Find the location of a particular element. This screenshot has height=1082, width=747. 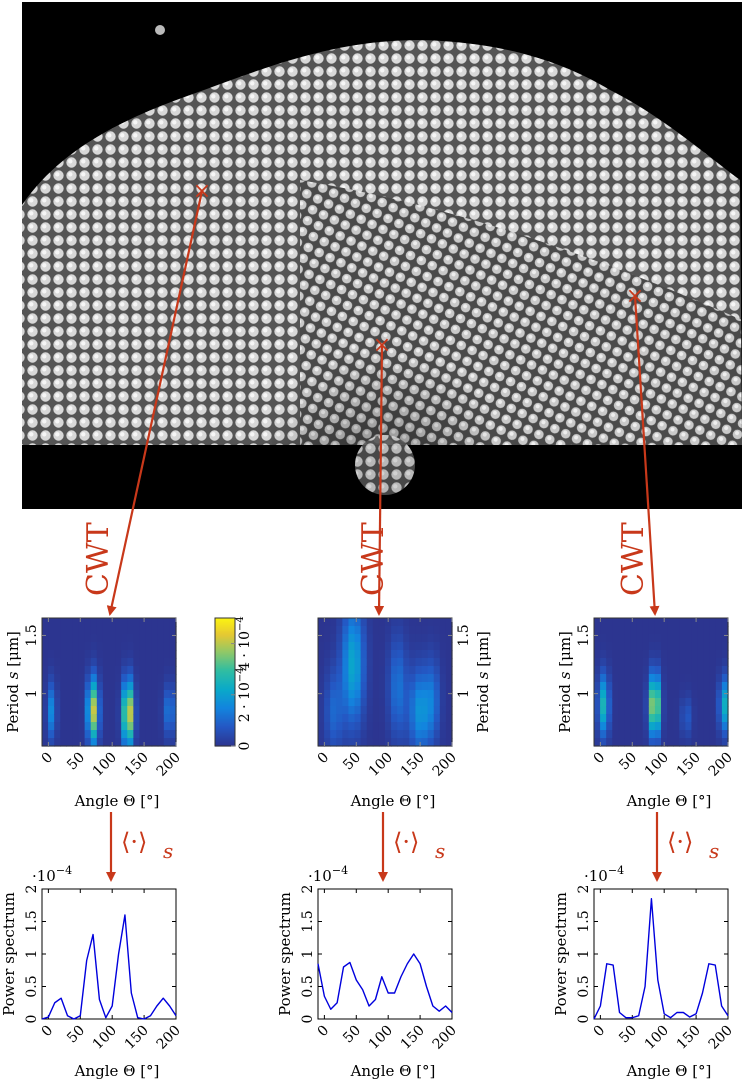

line-xtick-label: 150 is located at coordinates (413, 1038).